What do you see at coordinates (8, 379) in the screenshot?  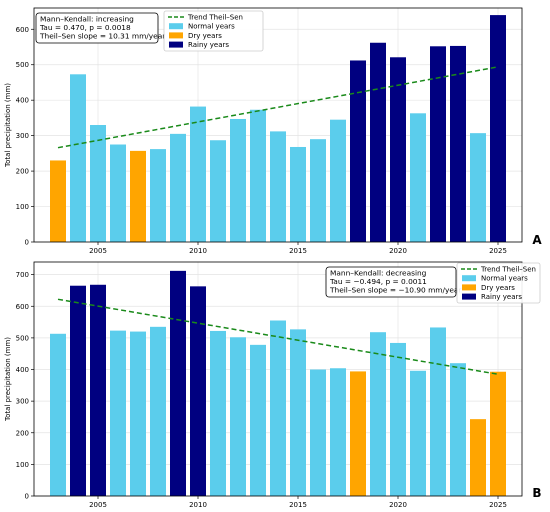 I see `y-axis-label: Total precipitation (mm)` at bounding box center [8, 379].